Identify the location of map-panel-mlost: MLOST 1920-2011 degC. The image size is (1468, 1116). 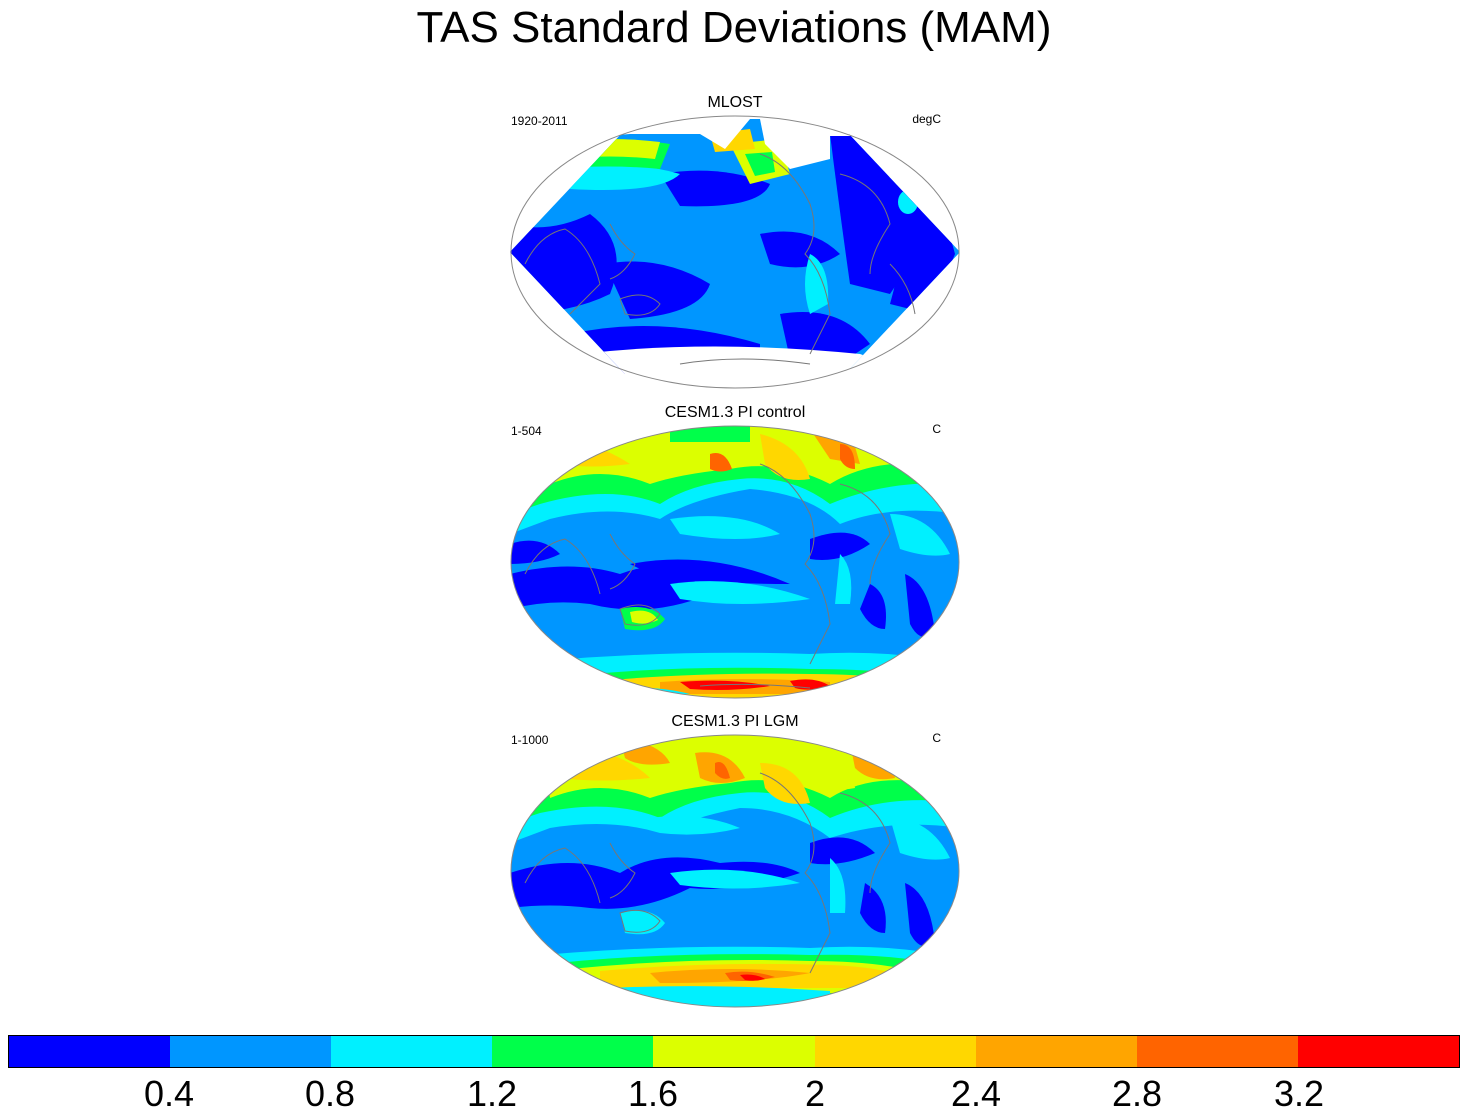
(735, 244).